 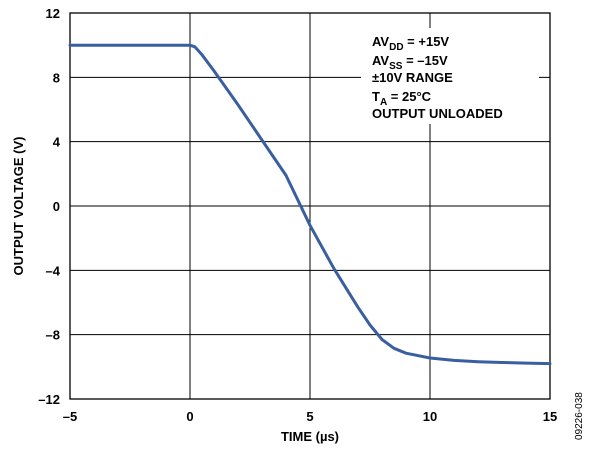 What do you see at coordinates (430, 416) in the screenshot?
I see `x-tick-label: 10` at bounding box center [430, 416].